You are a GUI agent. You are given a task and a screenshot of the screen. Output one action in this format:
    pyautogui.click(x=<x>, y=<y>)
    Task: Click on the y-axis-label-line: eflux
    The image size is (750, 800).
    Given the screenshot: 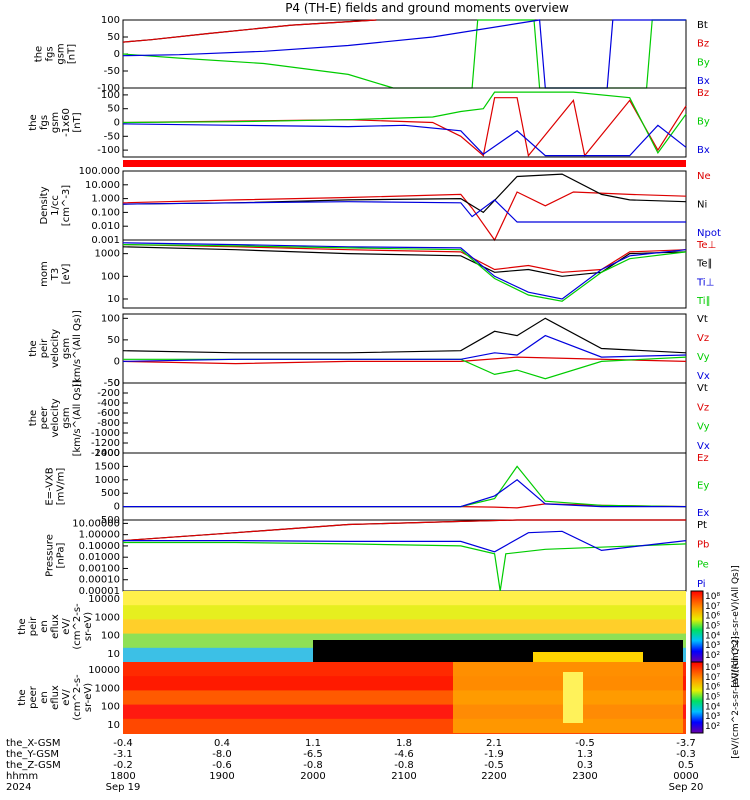 What is the action you would take?
    pyautogui.click(x=55, y=626)
    